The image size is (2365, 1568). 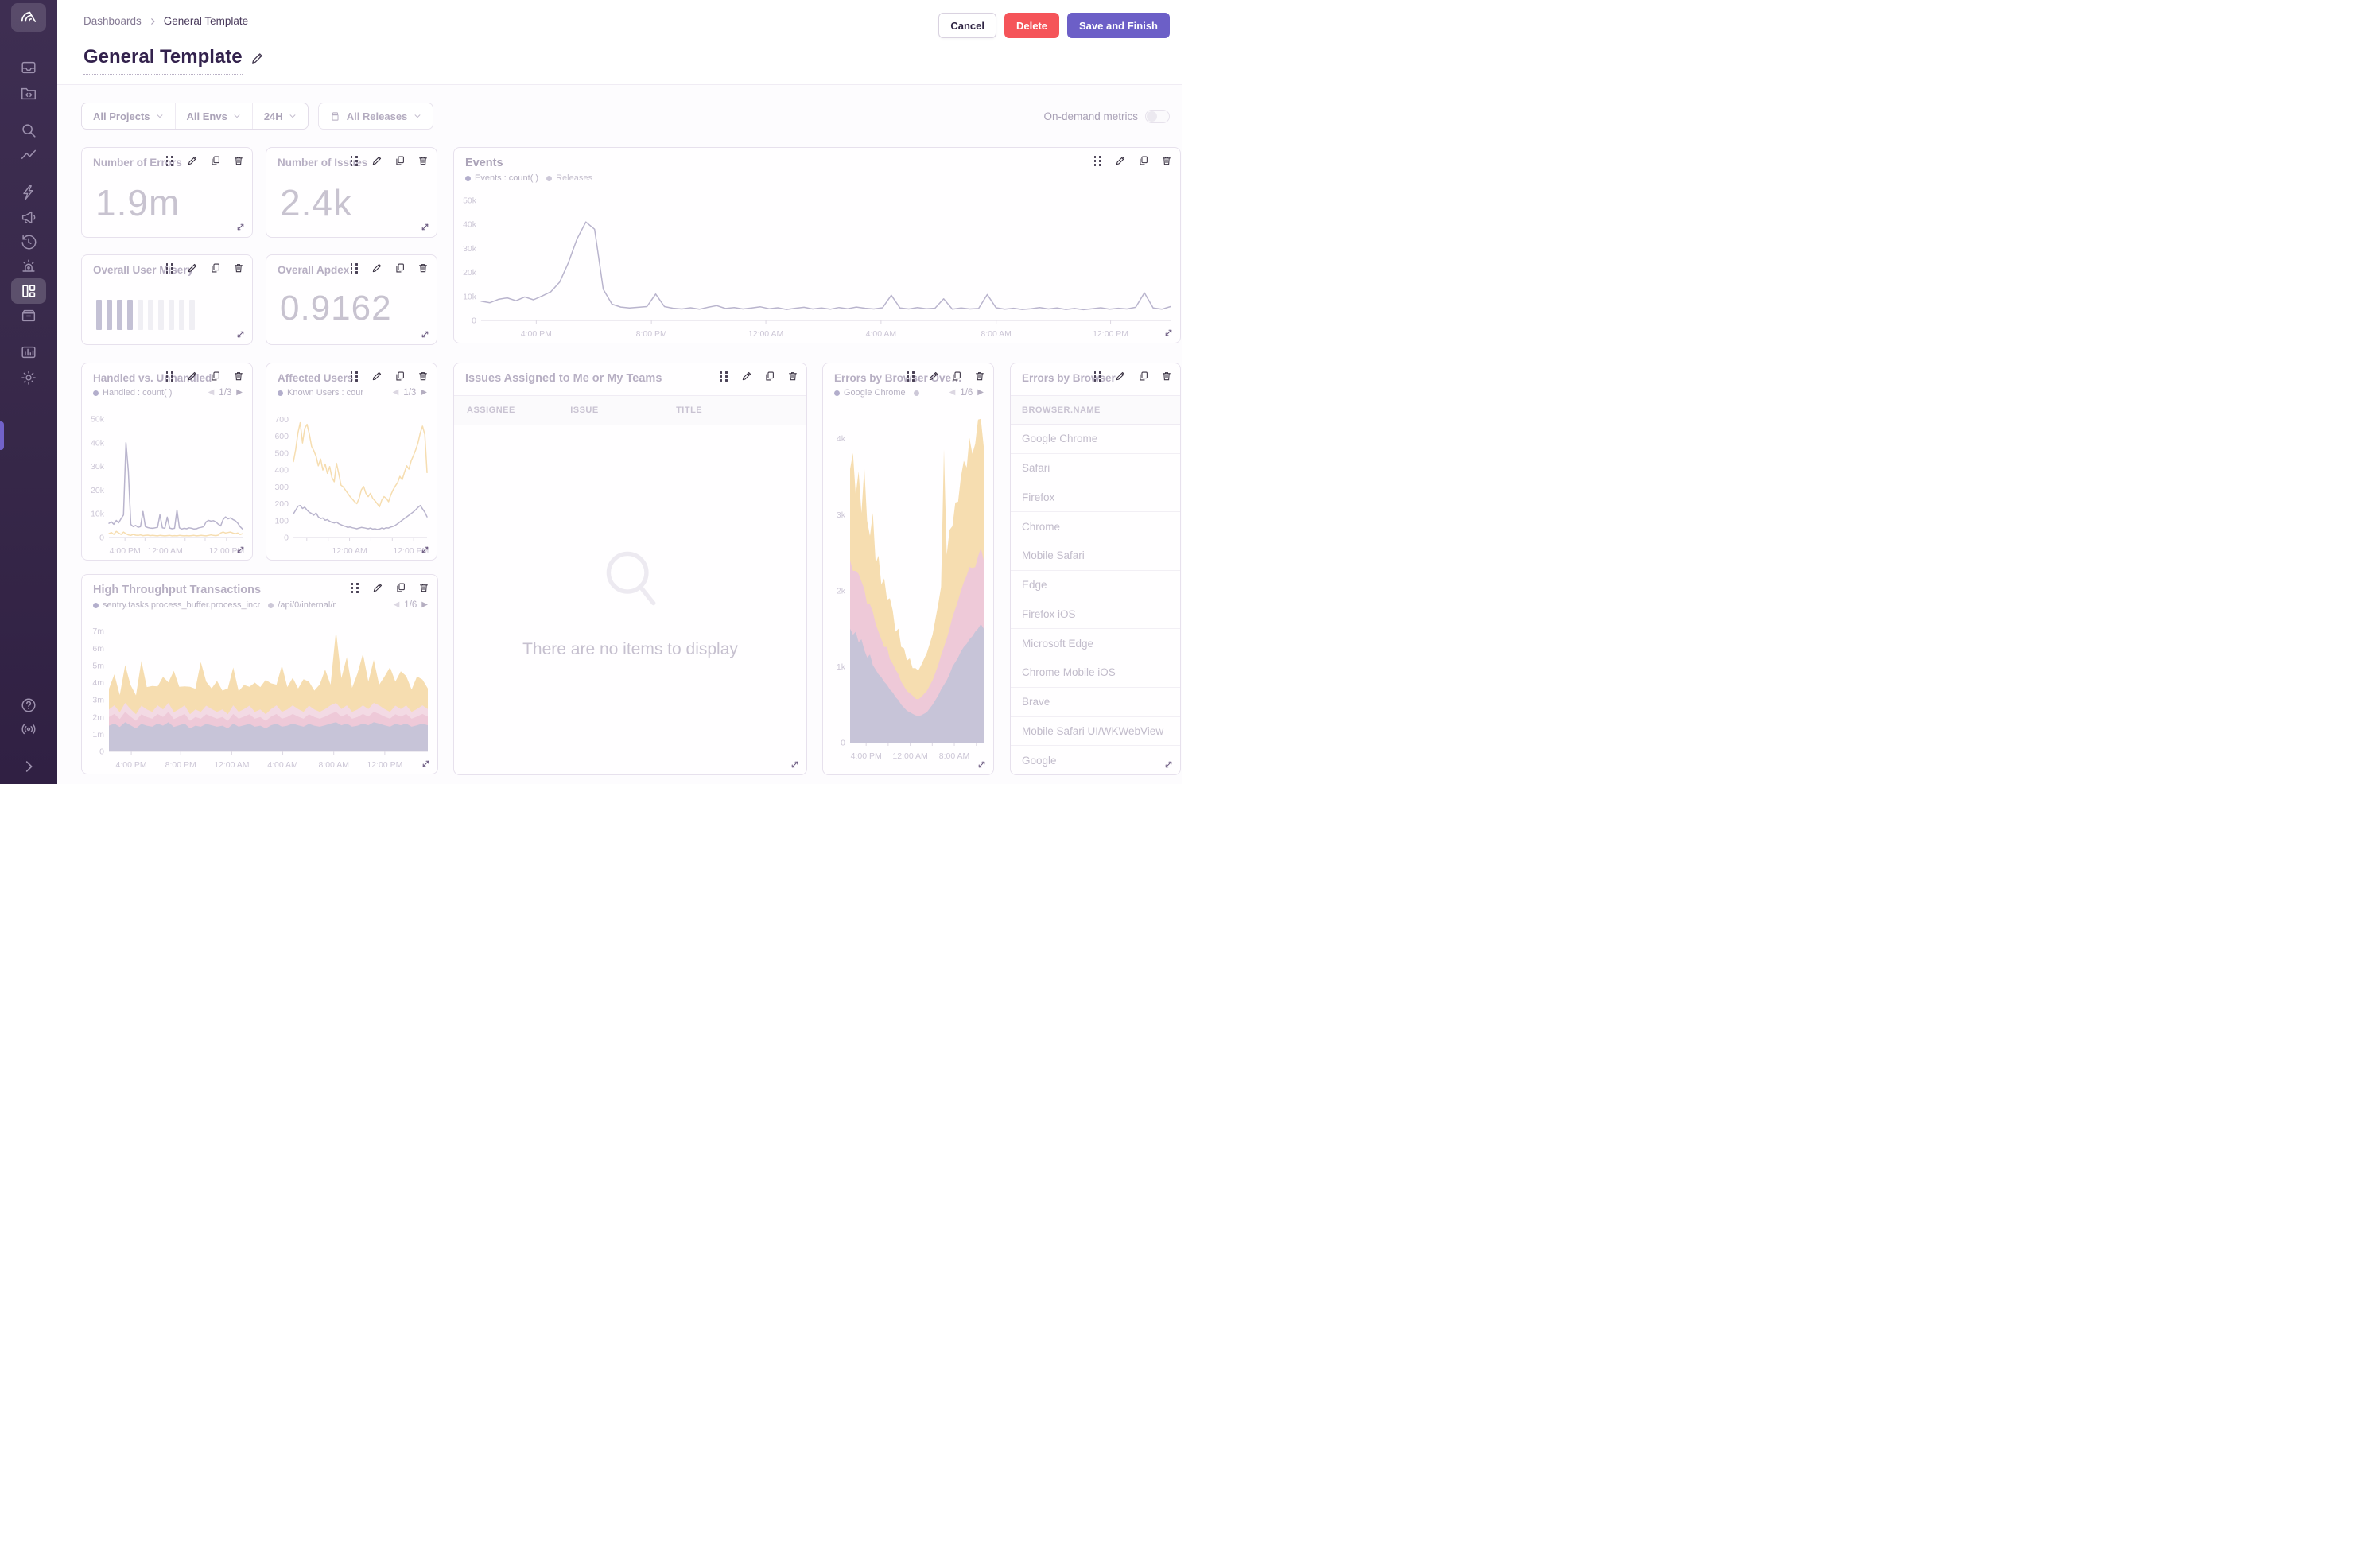 What do you see at coordinates (28, 241) in the screenshot?
I see `sidebar-item-replays` at bounding box center [28, 241].